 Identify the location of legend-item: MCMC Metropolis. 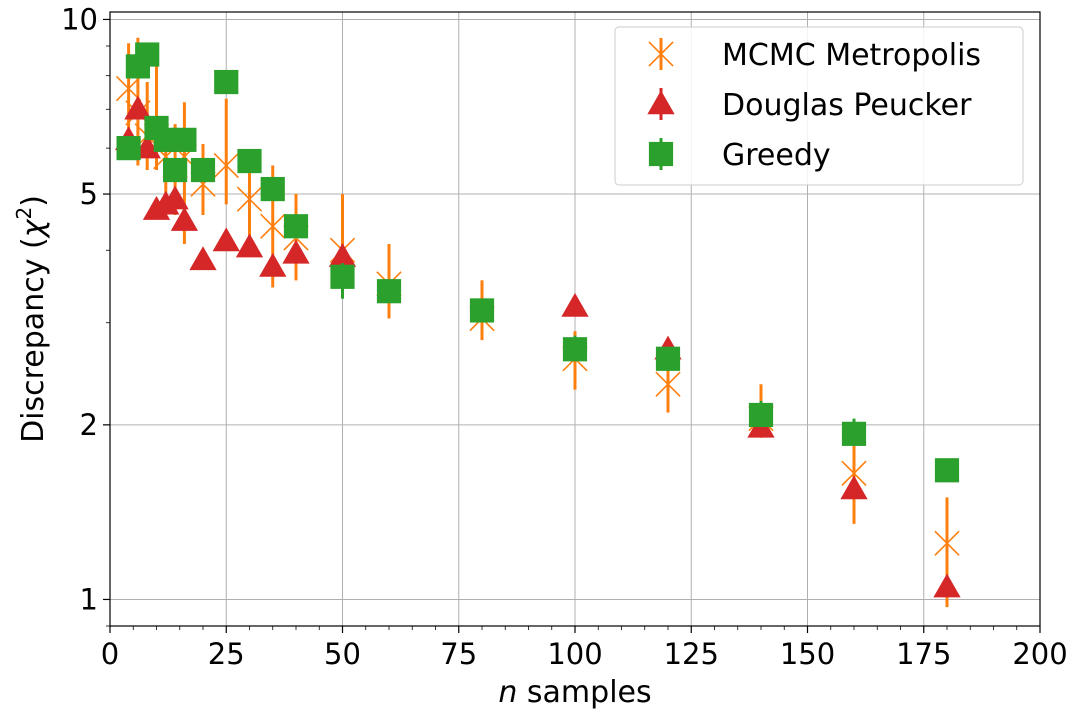
(814, 55).